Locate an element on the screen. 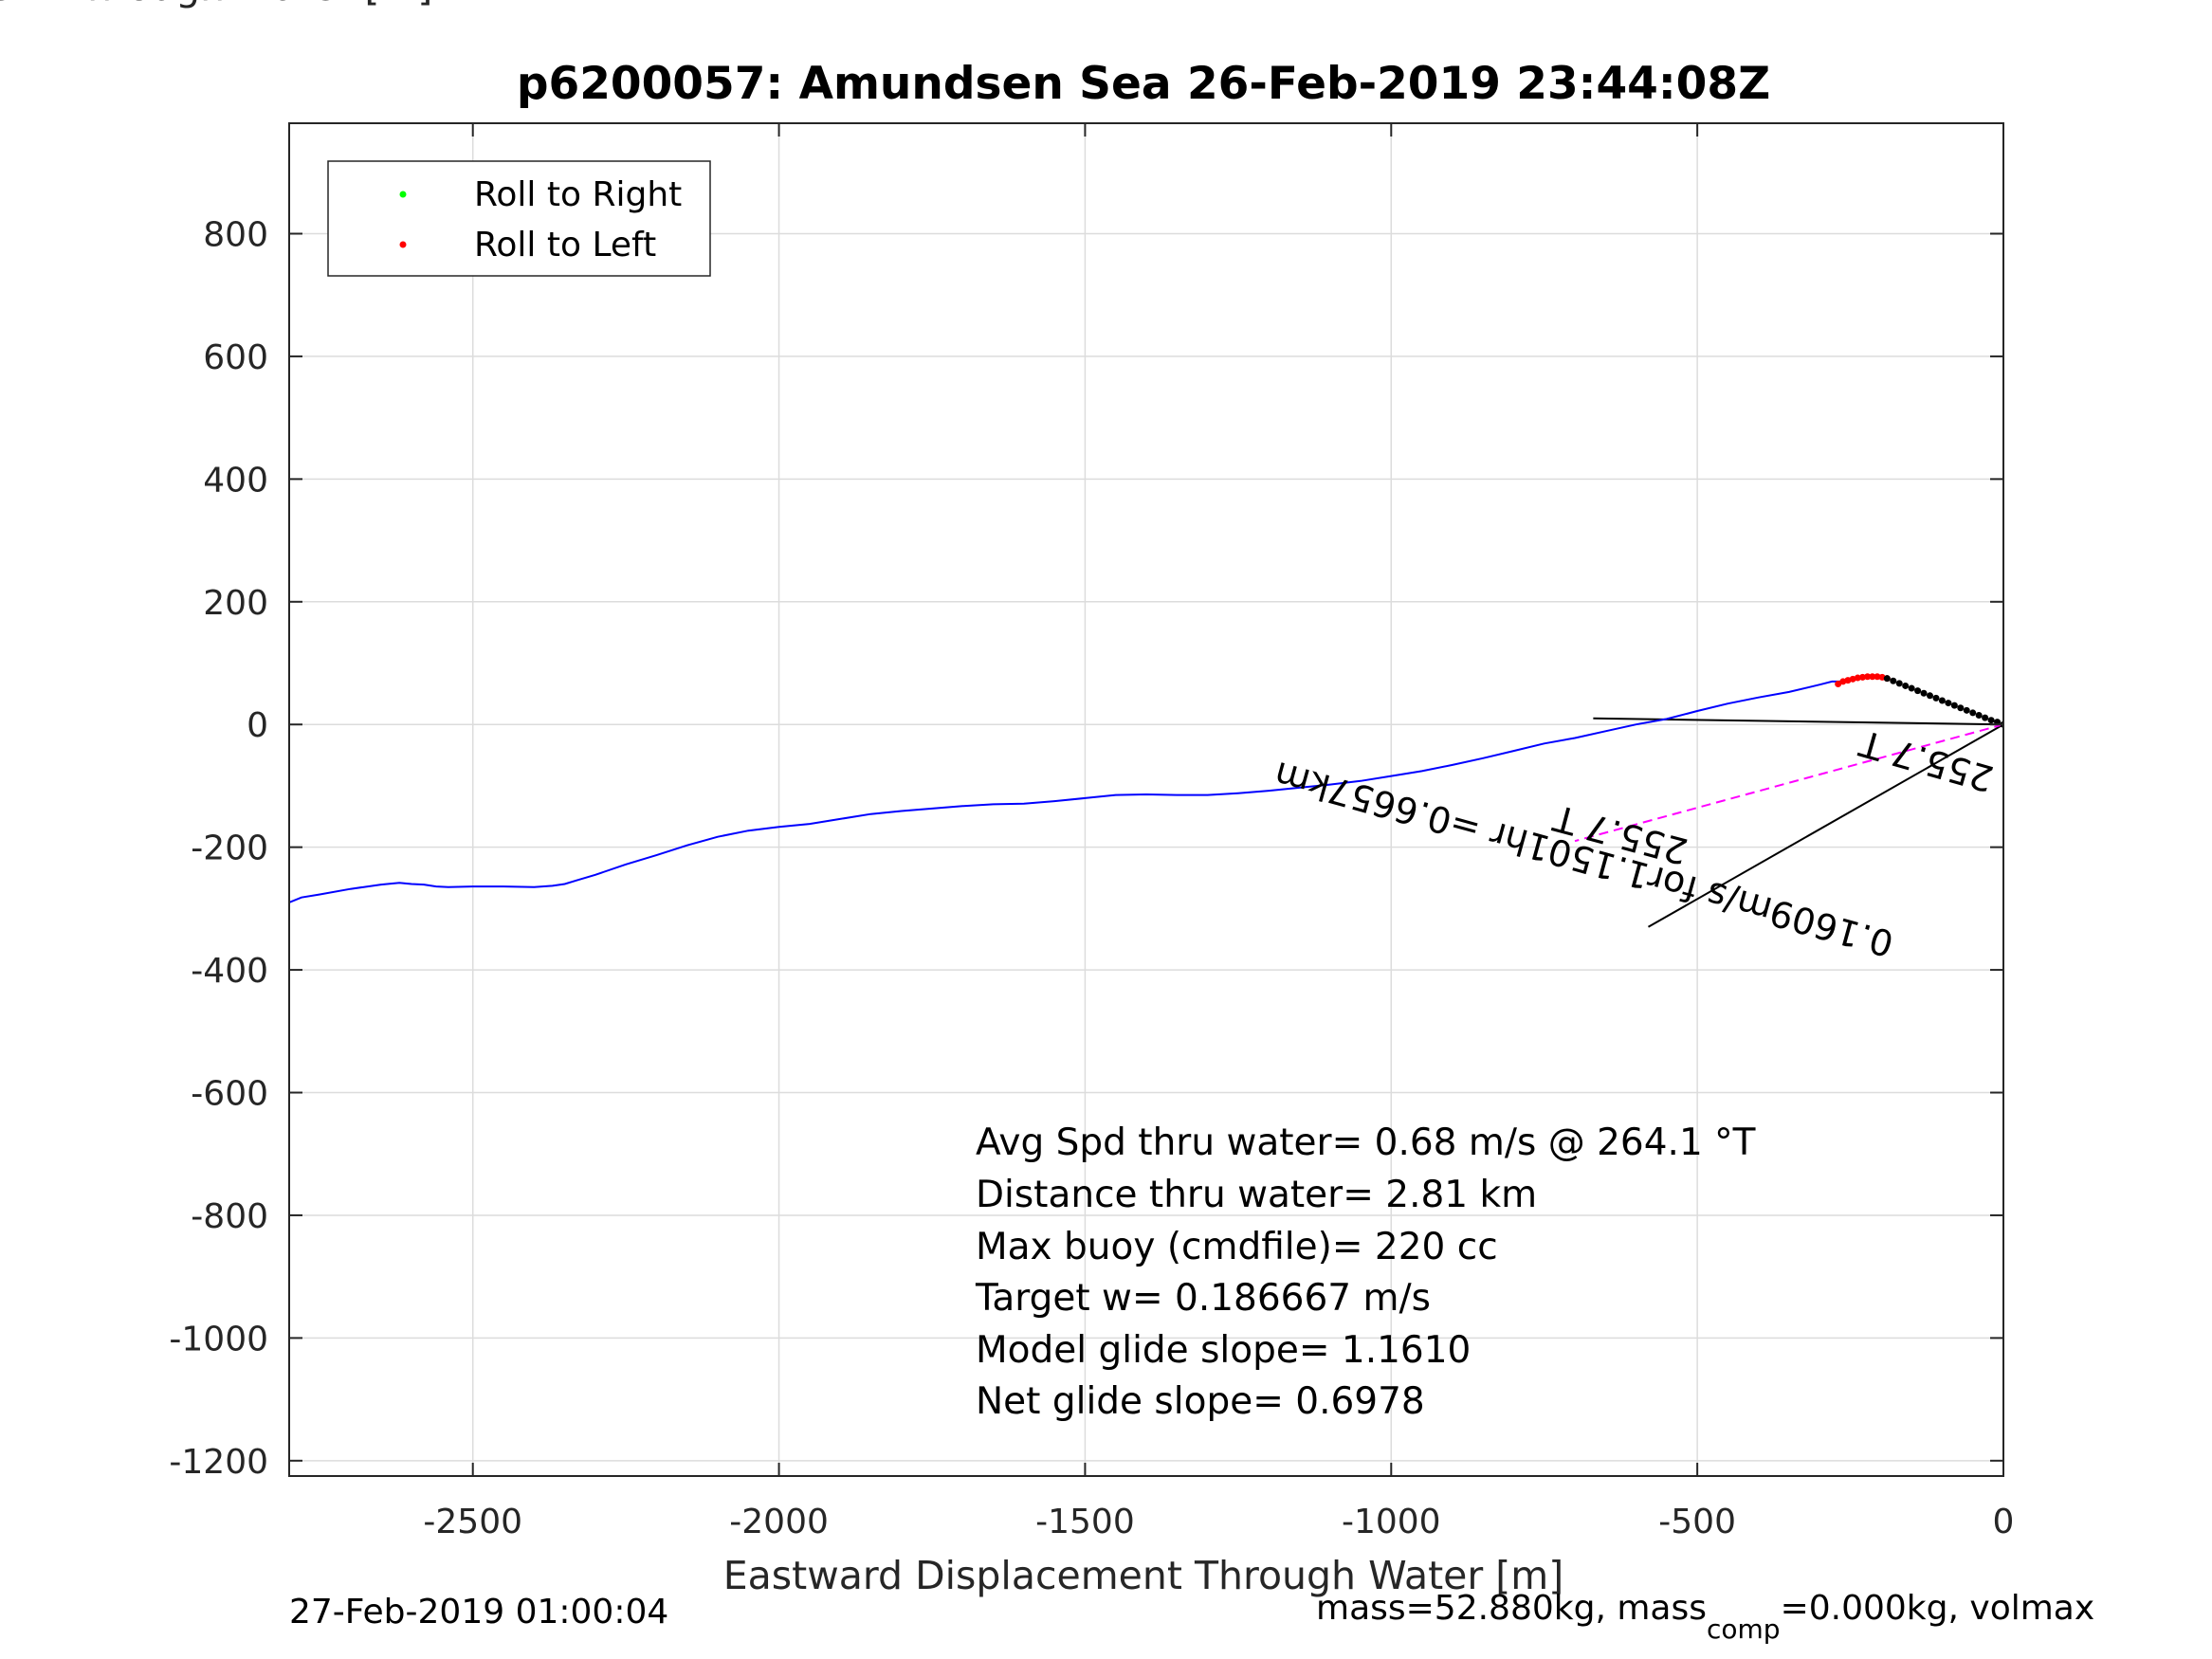 The height and width of the screenshot is (1659, 2212). y-tick-label: -800 is located at coordinates (229, 1216).